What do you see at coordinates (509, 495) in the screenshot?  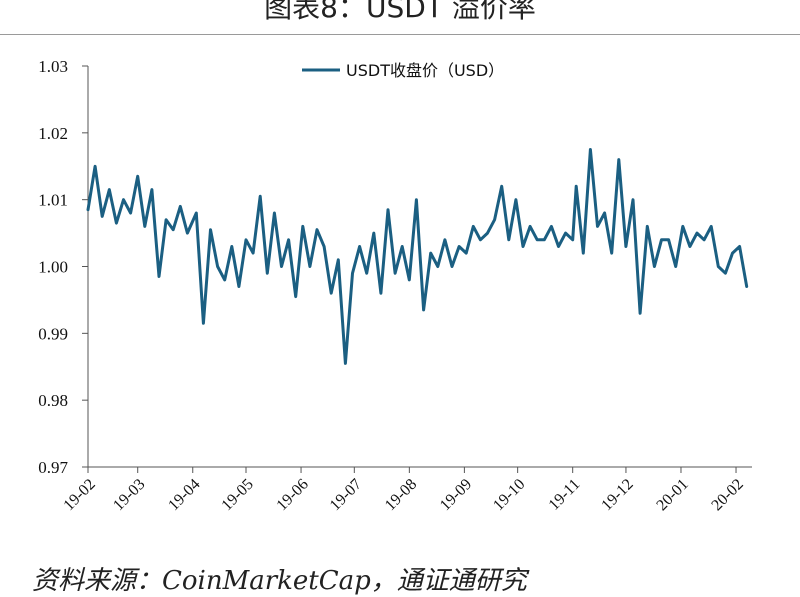 I see `x-tick-label: 19-10` at bounding box center [509, 495].